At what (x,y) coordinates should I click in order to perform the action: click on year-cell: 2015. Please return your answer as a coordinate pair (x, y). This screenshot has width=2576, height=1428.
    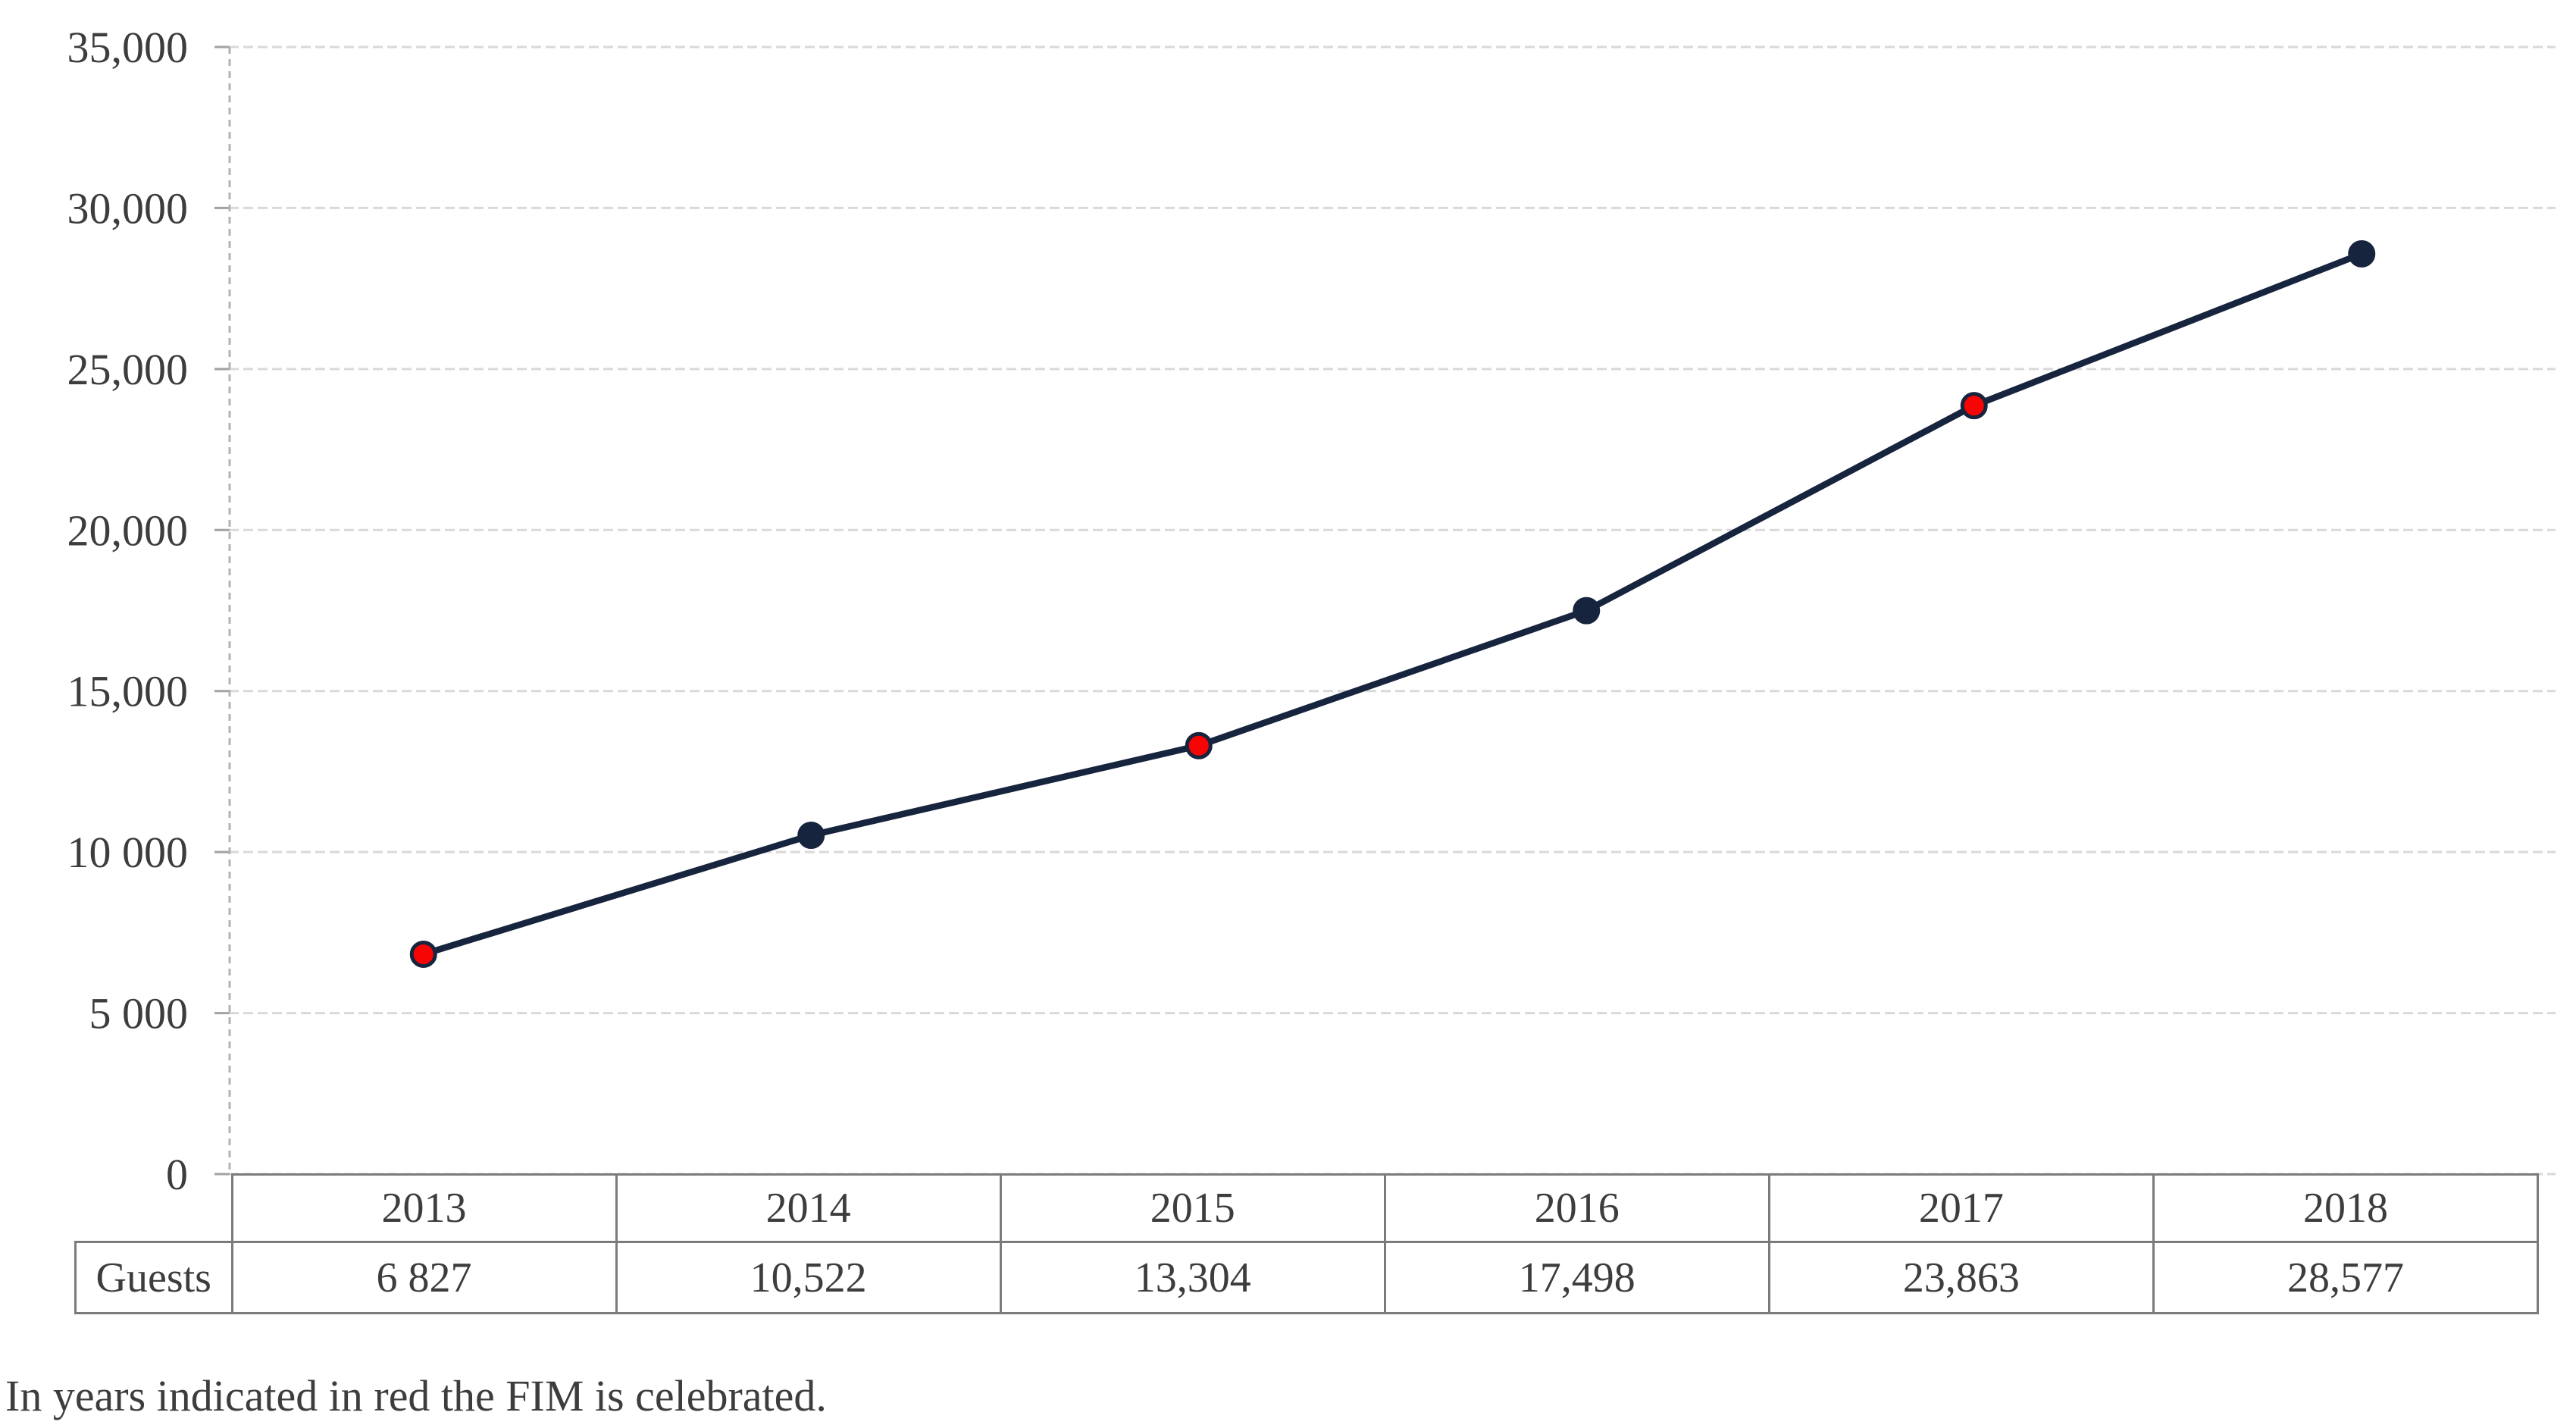
    Looking at the image, I should click on (1192, 1208).